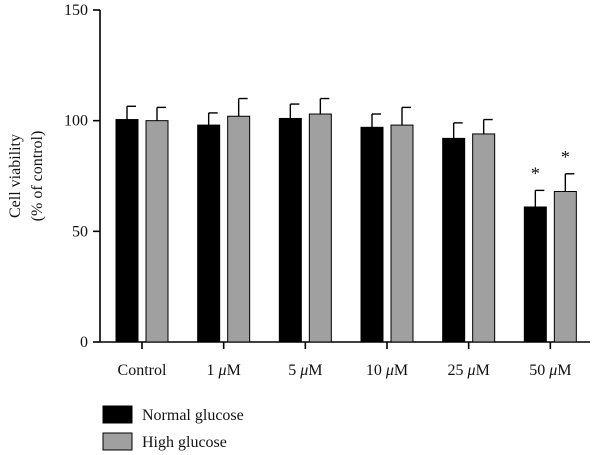 This screenshot has height=455, width=600. What do you see at coordinates (76, 10) in the screenshot?
I see `y-tick-label: 150` at bounding box center [76, 10].